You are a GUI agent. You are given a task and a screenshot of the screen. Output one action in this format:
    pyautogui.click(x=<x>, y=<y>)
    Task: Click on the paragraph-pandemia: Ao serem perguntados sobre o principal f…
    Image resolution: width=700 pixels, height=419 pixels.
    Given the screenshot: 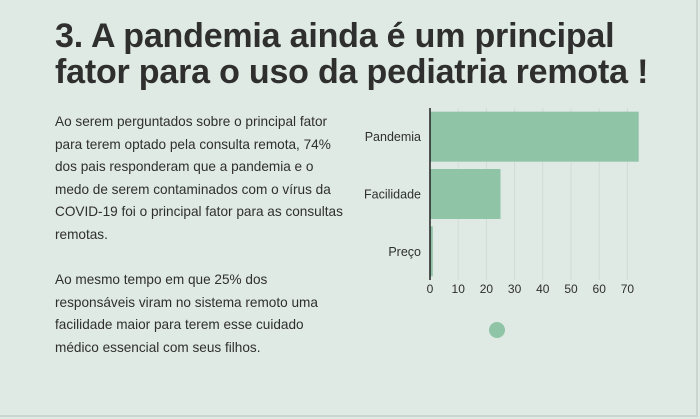 What is the action you would take?
    pyautogui.click(x=199, y=178)
    